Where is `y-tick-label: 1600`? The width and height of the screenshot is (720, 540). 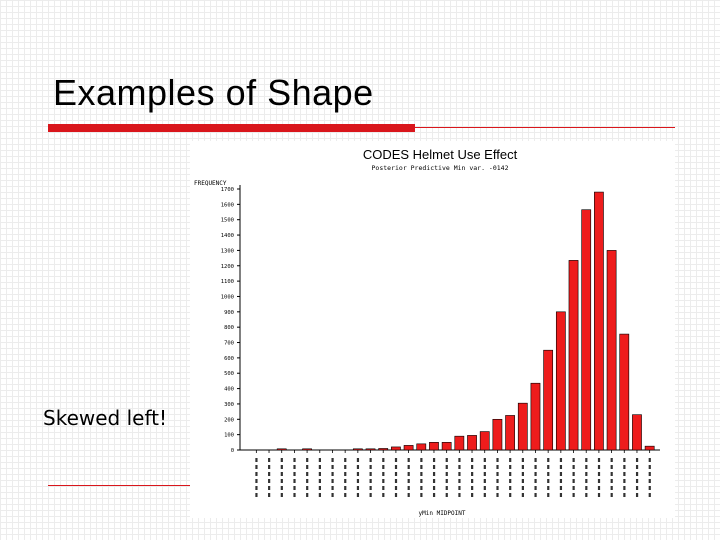 y-tick-label: 1600 is located at coordinates (227, 205).